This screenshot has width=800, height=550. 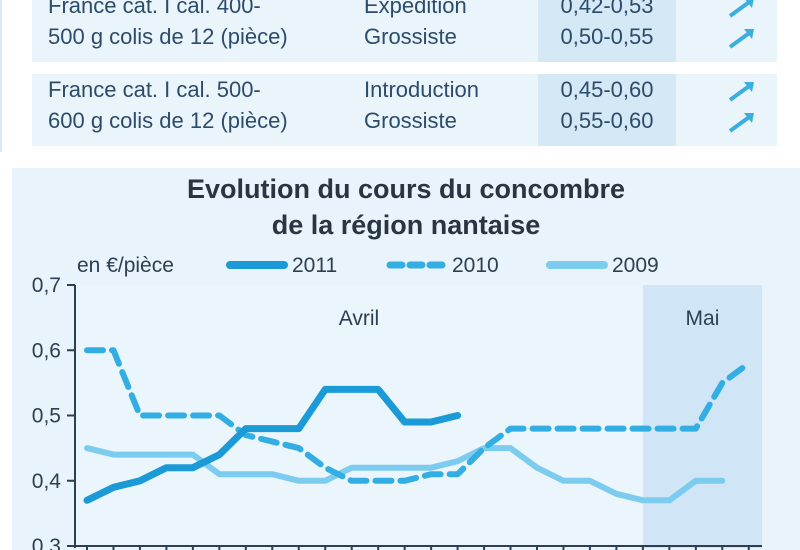 I want to click on product-line: France cat. I cal. 400-, so click(x=154, y=9).